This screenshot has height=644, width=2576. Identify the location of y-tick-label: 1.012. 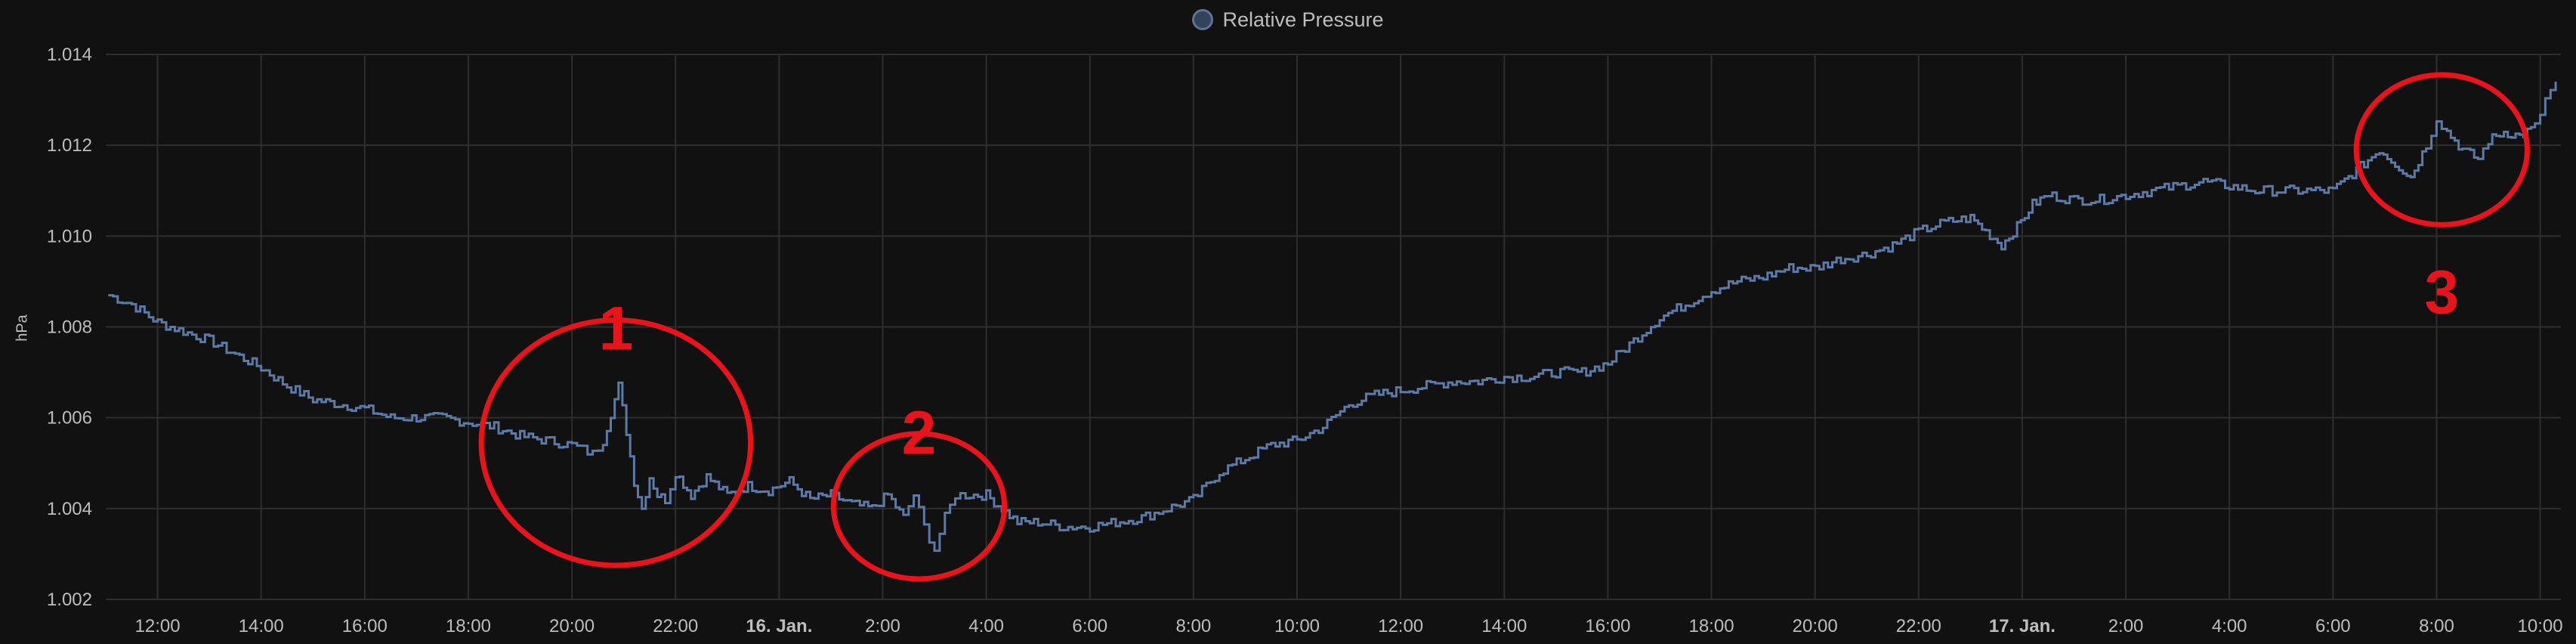
(69, 145).